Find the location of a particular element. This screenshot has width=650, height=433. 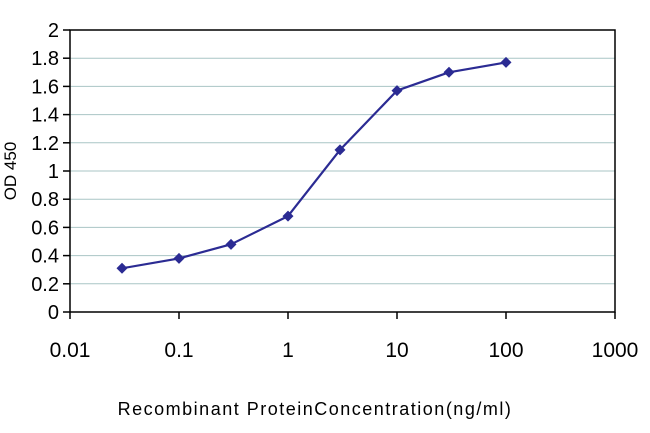

y-tick-label: 0.4 is located at coordinates (45, 257).